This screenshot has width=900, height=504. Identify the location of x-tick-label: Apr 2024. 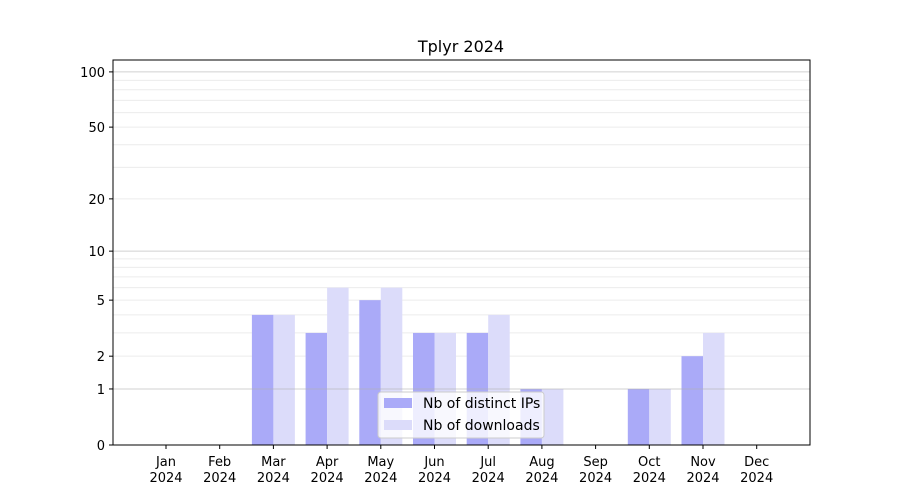
(327, 470).